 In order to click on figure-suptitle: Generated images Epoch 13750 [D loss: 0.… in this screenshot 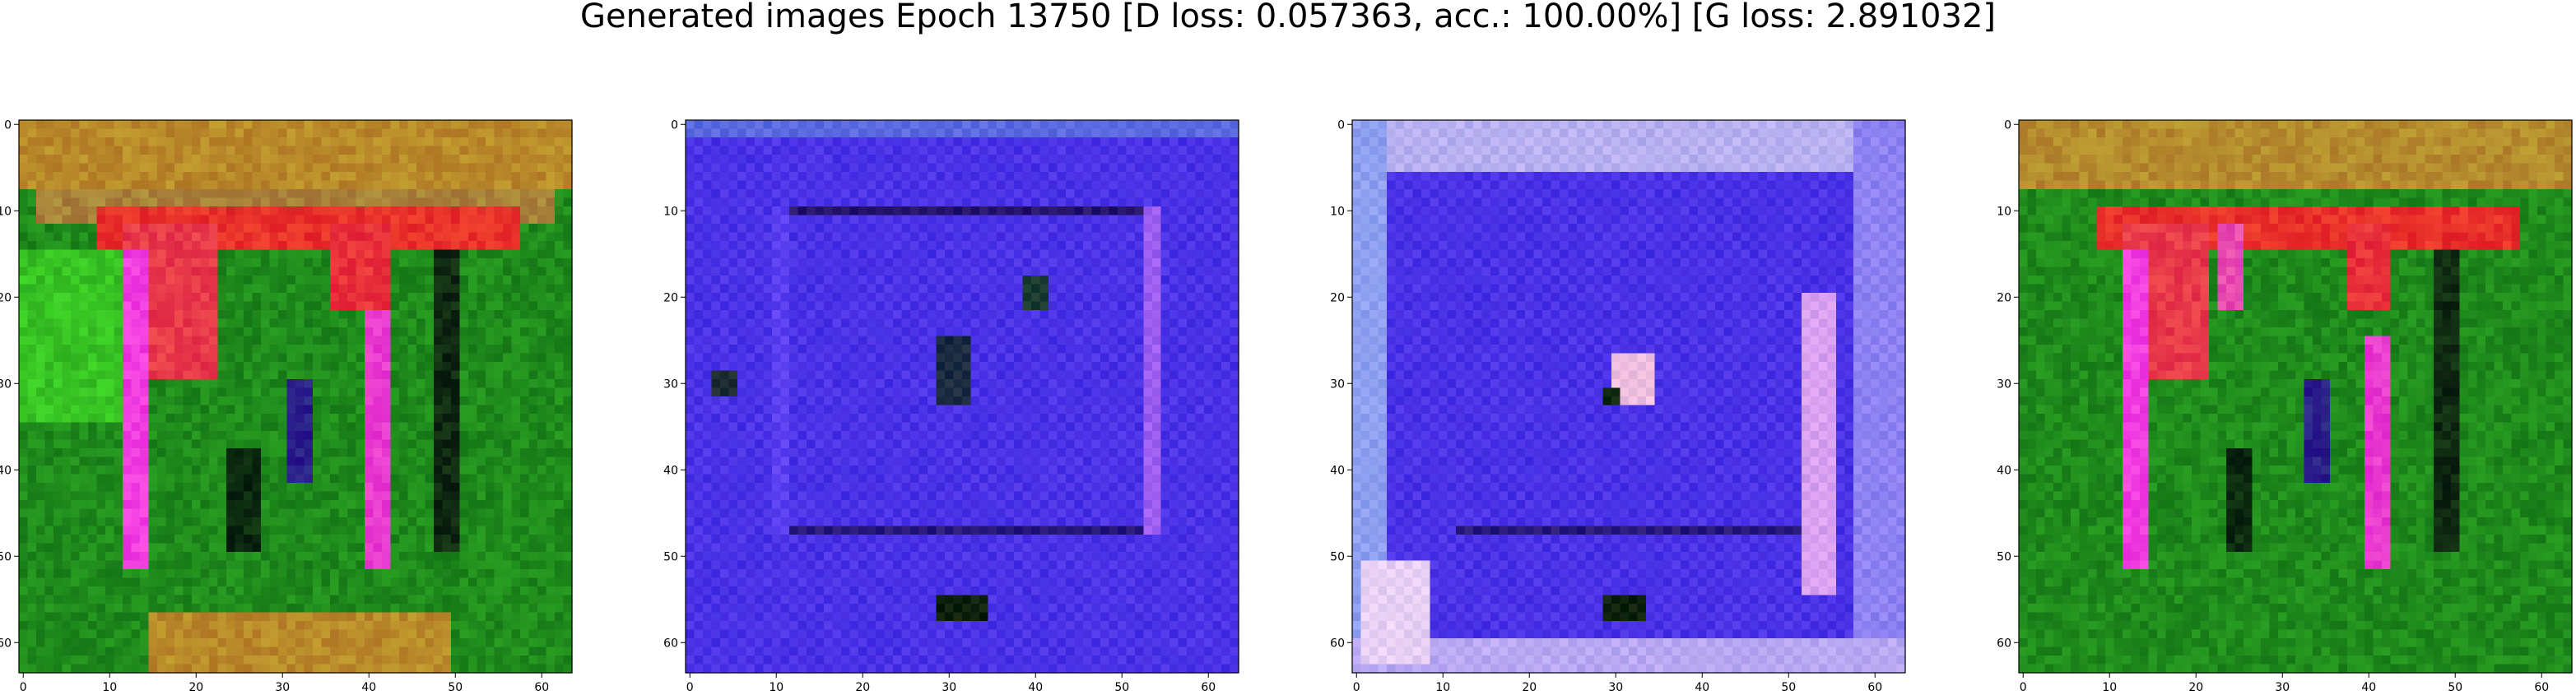, I will do `click(1288, 17)`.